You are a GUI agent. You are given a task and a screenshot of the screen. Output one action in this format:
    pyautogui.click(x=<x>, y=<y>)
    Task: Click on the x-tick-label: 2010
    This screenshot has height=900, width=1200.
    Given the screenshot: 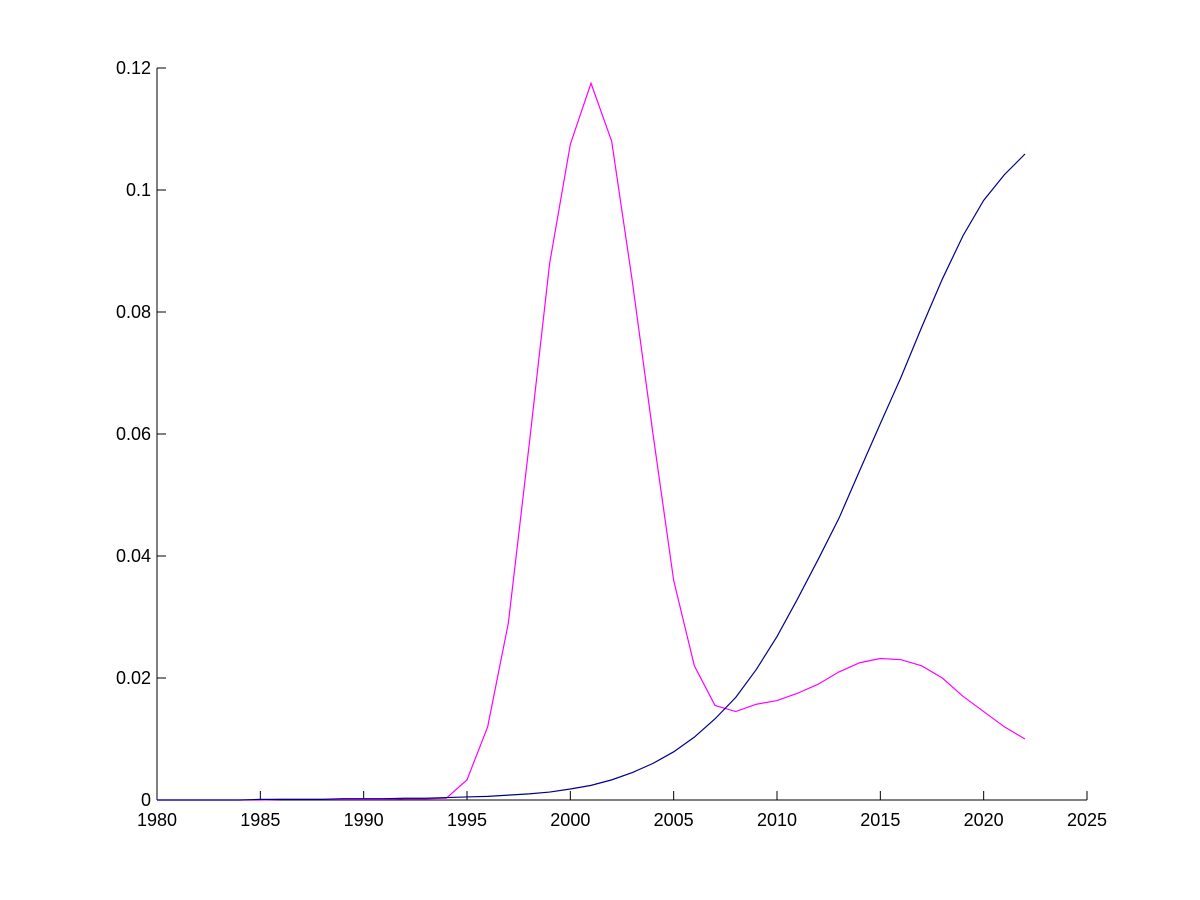 What is the action you would take?
    pyautogui.click(x=777, y=820)
    